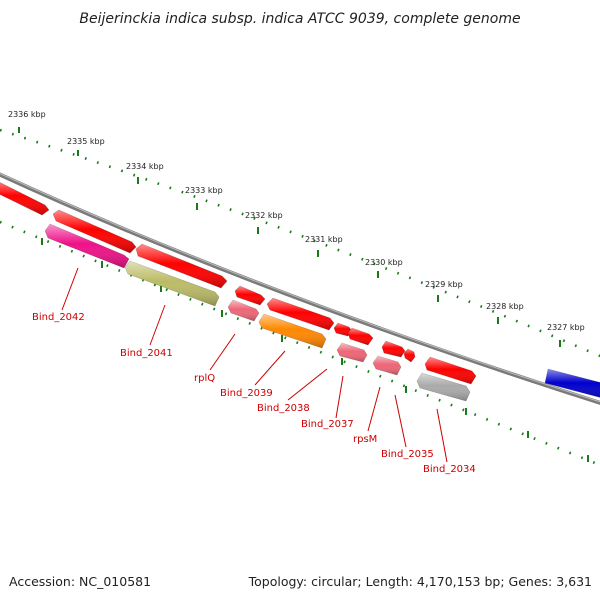 The image size is (600, 600). What do you see at coordinates (283, 408) in the screenshot?
I see `gene-label-bind-2038: Bind_2038` at bounding box center [283, 408].